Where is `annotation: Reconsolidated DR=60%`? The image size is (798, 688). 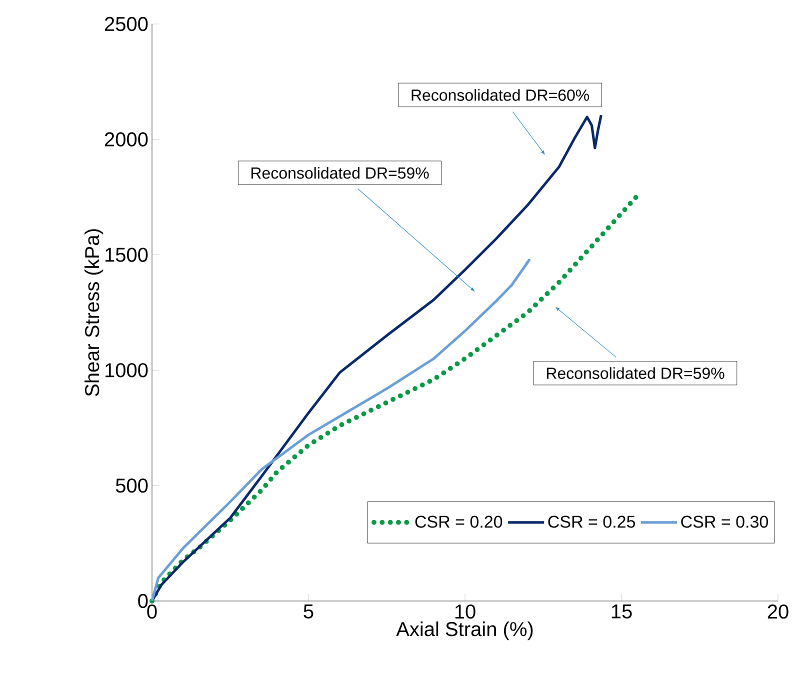
annotation: Reconsolidated DR=60% is located at coordinates (501, 95).